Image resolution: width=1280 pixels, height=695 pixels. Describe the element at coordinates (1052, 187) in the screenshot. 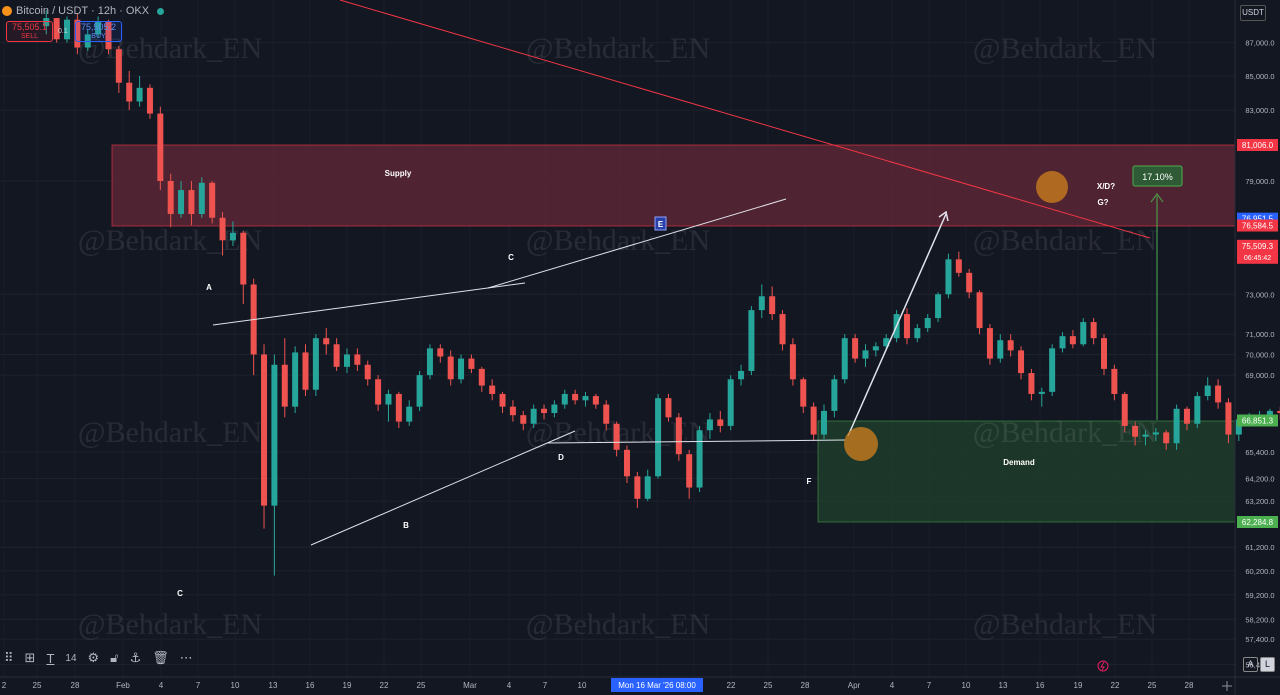

I see `highlight-circle-top` at that location.